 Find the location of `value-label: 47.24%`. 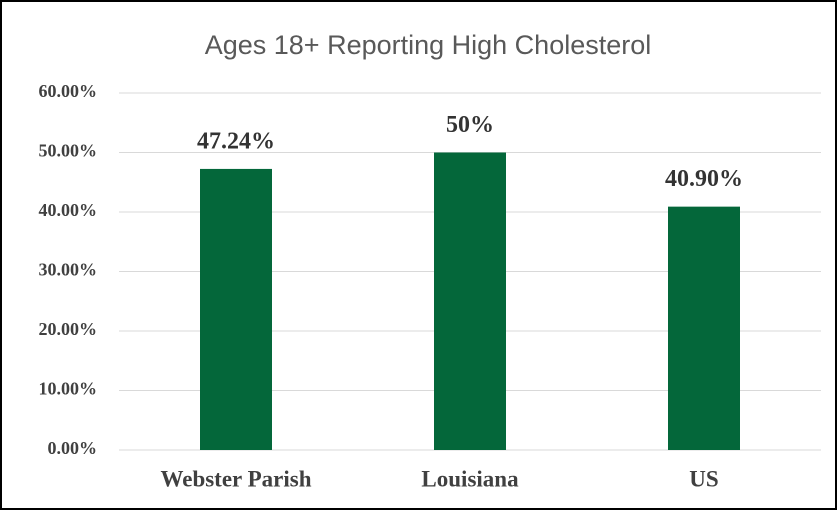

value-label: 47.24% is located at coordinates (236, 141).